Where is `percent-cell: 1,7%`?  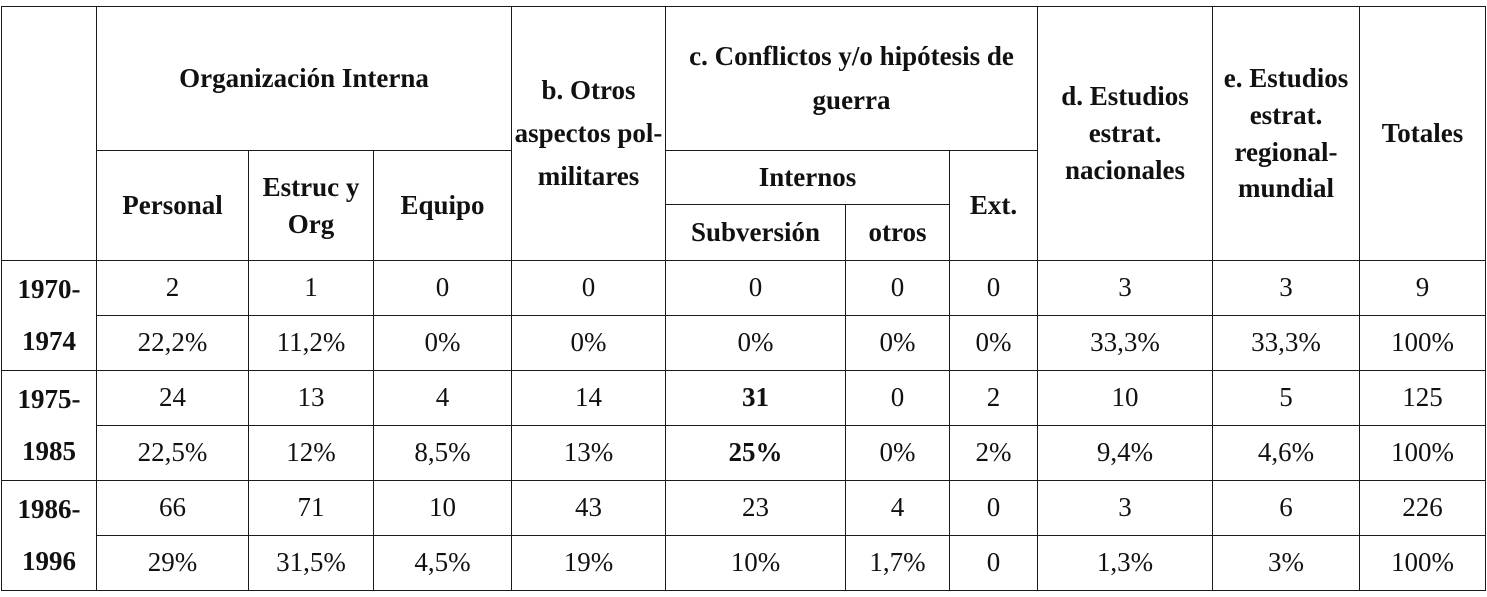 percent-cell: 1,7% is located at coordinates (898, 563).